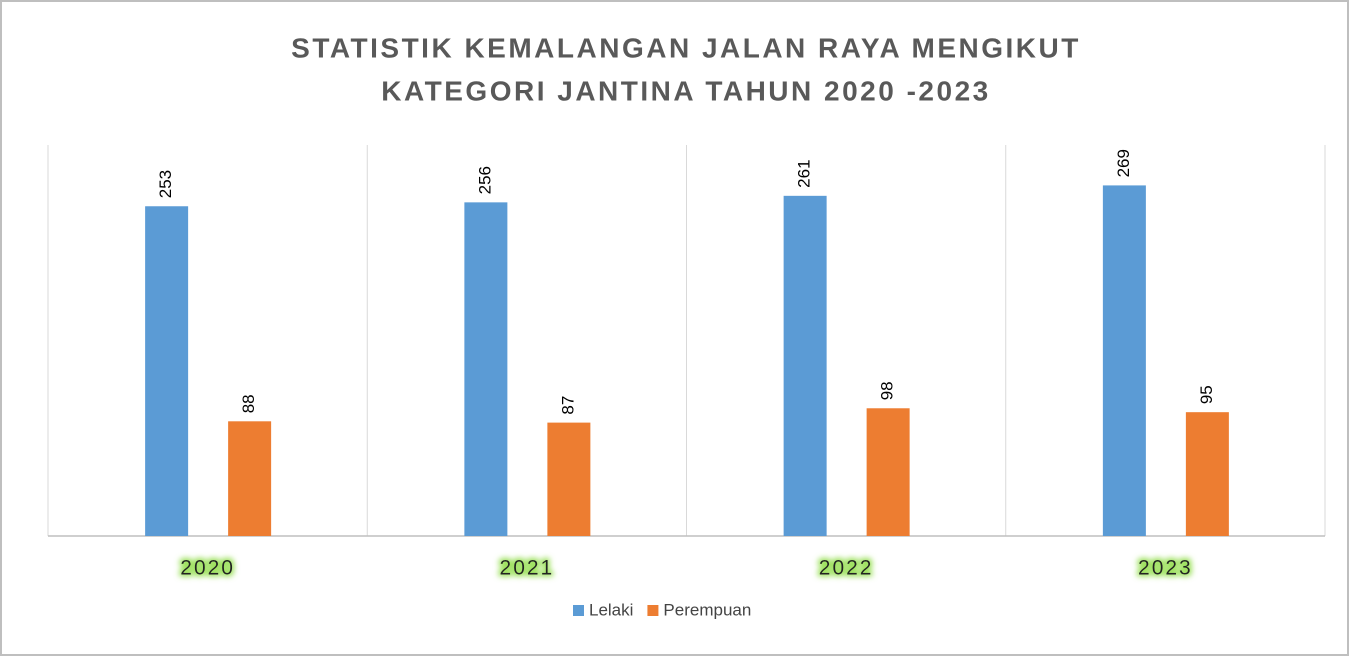 Image resolution: width=1350 pixels, height=657 pixels. Describe the element at coordinates (686, 47) in the screenshot. I see `chart-title: STATISTIK KEMALANGAN JALAN RAYA MENGIKUT` at that location.